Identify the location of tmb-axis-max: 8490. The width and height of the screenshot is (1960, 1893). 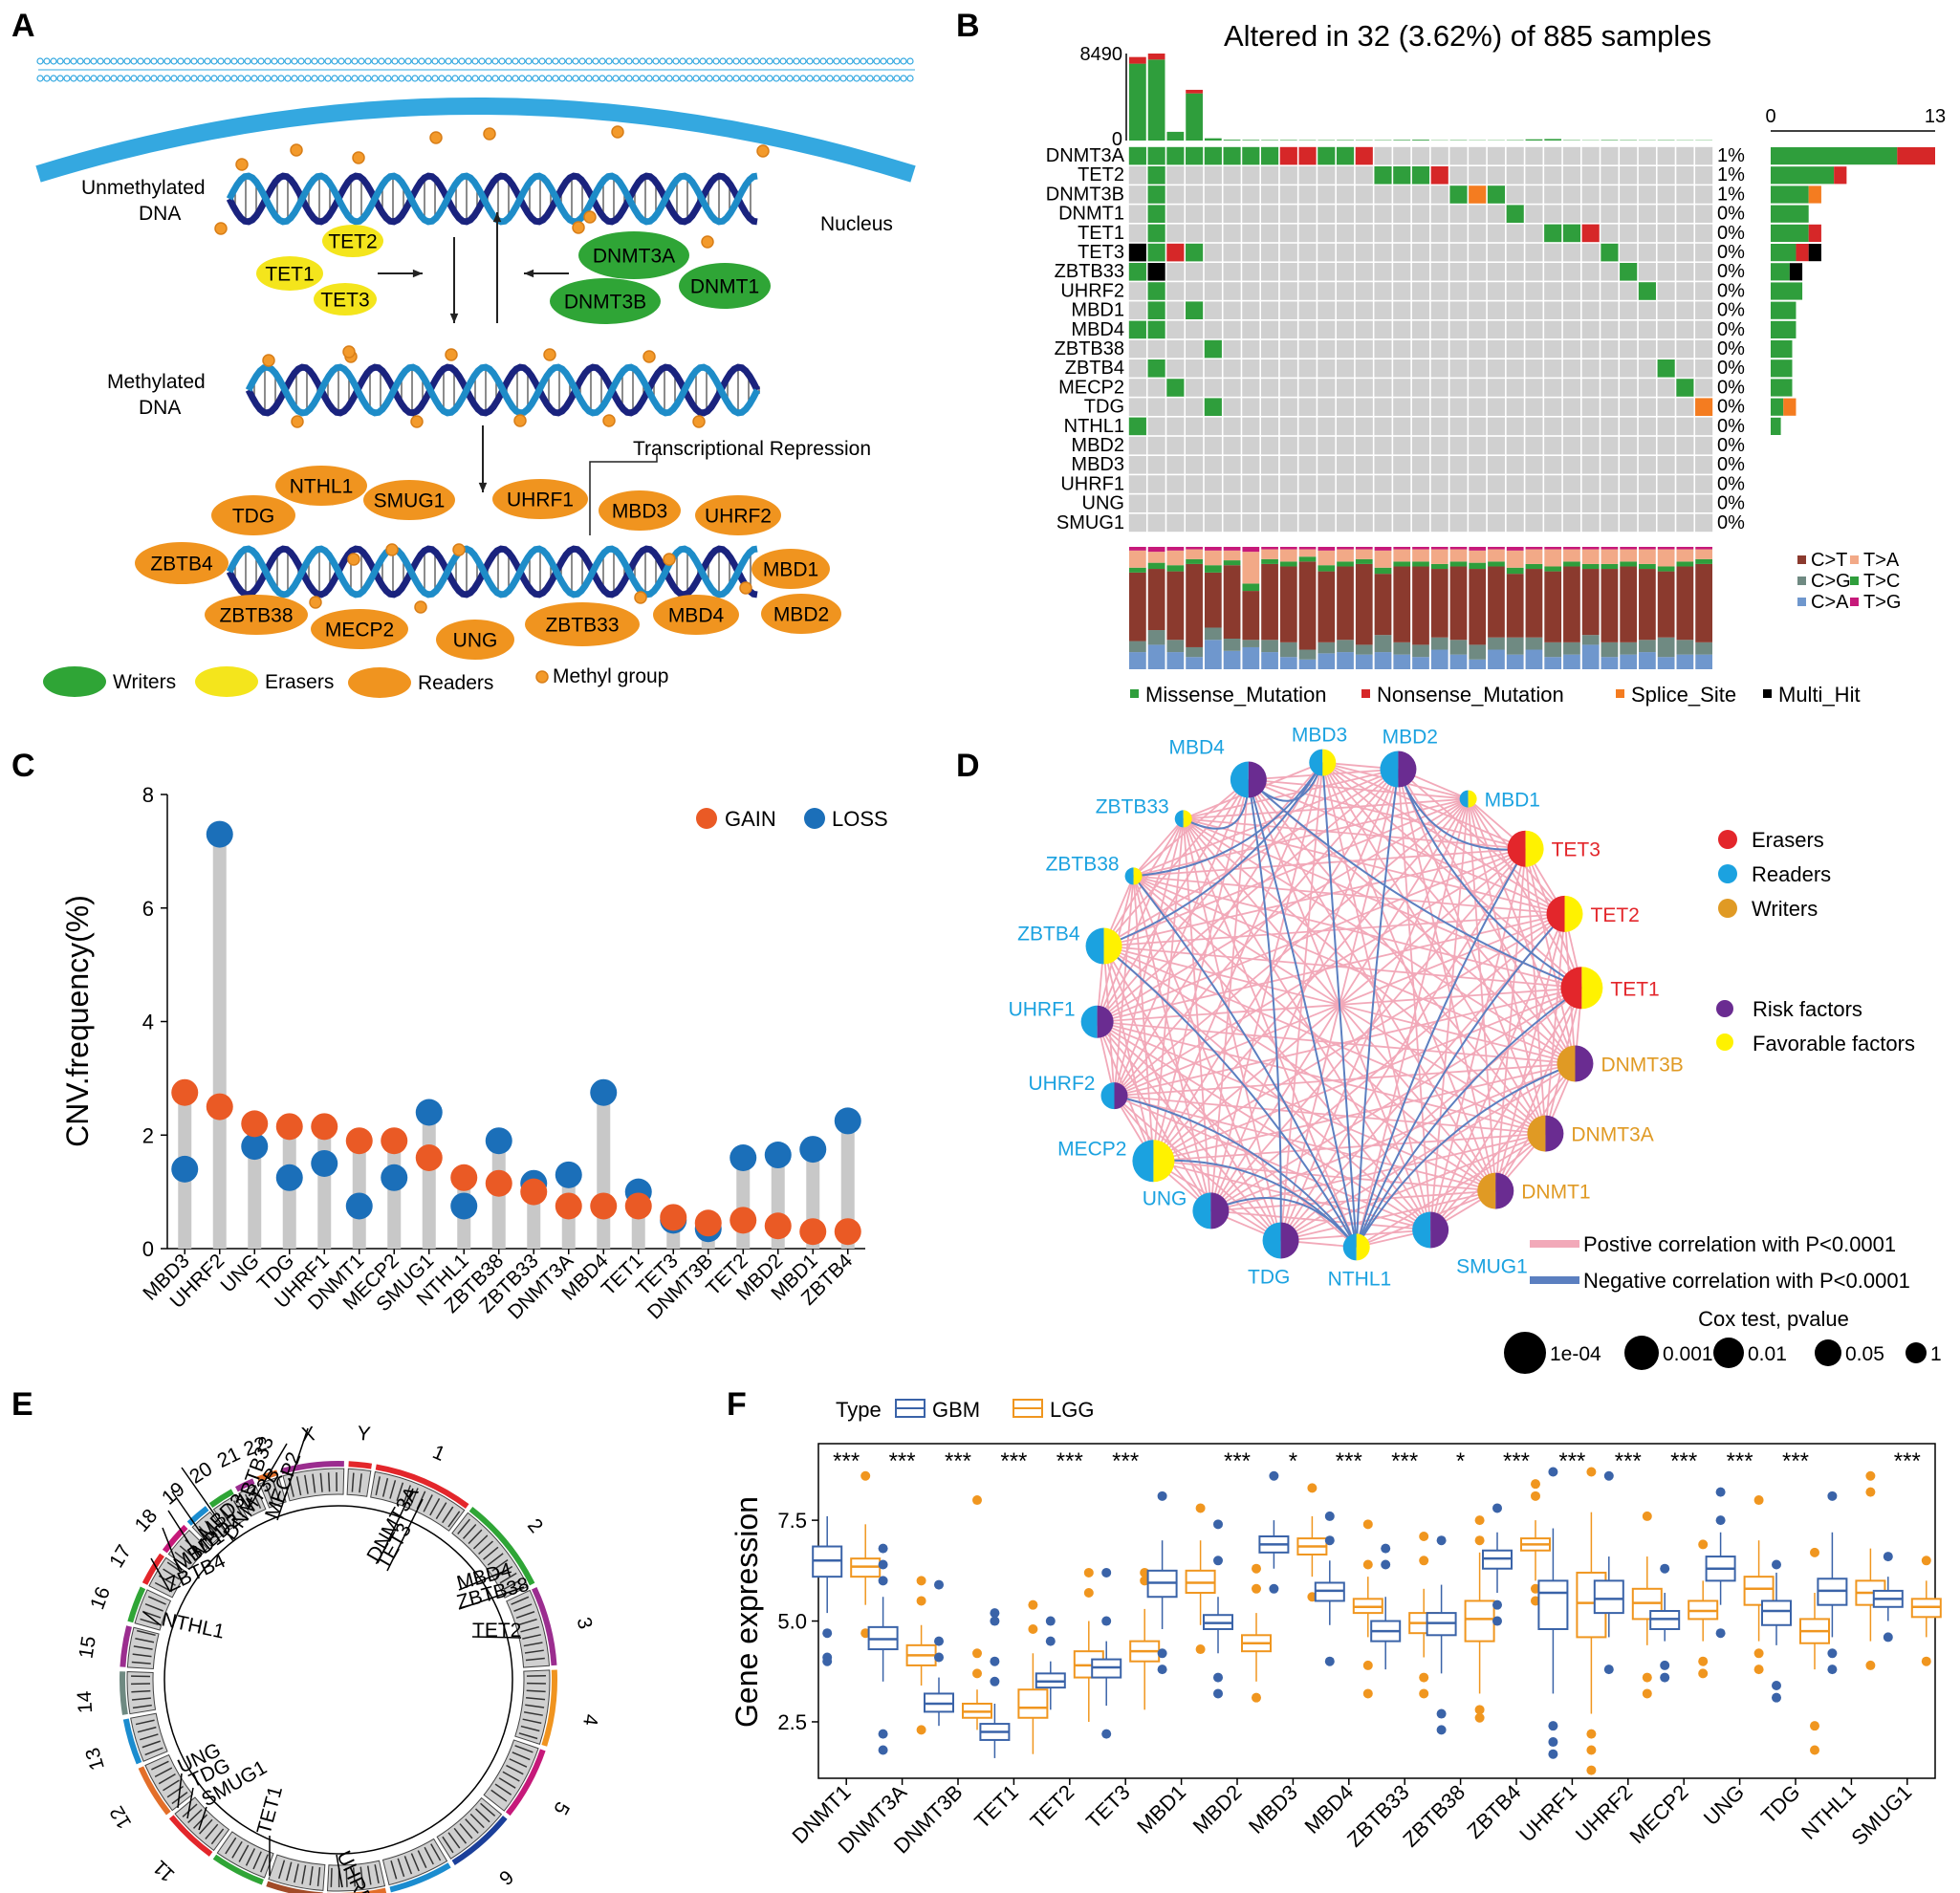
(1101, 54).